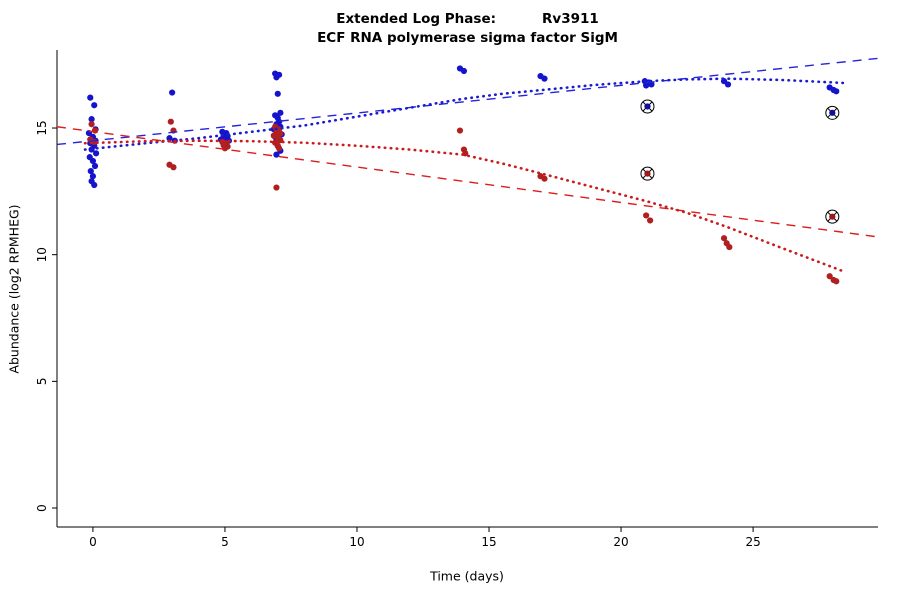  I want to click on x-tick-label: 20, so click(620, 542).